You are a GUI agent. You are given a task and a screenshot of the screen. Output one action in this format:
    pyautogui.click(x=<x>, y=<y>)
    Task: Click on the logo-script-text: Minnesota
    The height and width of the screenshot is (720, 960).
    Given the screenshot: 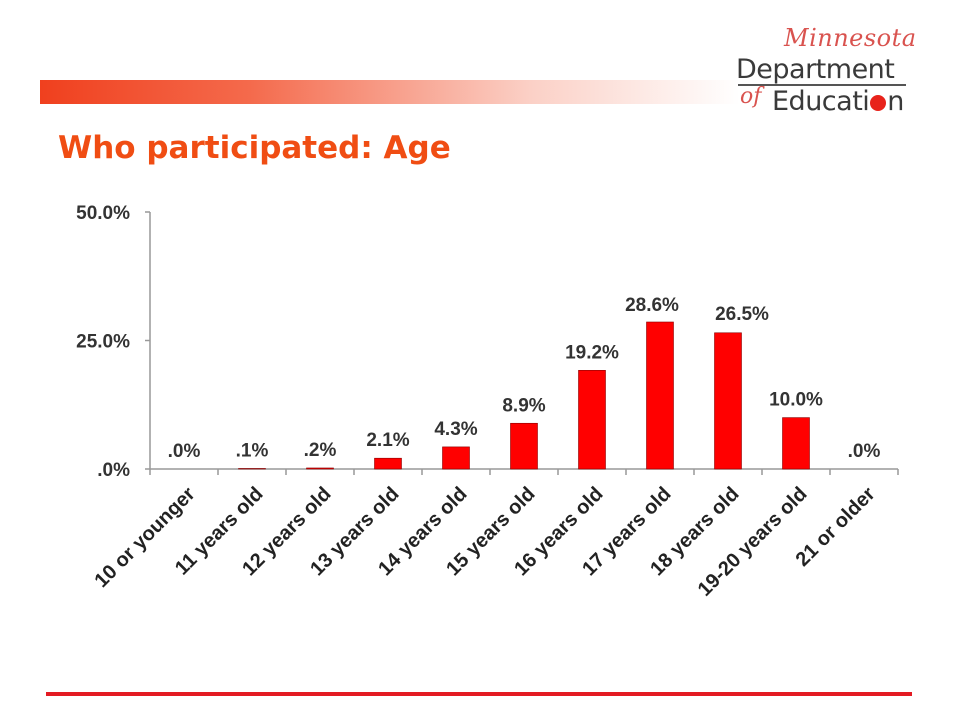 What is the action you would take?
    pyautogui.click(x=850, y=38)
    